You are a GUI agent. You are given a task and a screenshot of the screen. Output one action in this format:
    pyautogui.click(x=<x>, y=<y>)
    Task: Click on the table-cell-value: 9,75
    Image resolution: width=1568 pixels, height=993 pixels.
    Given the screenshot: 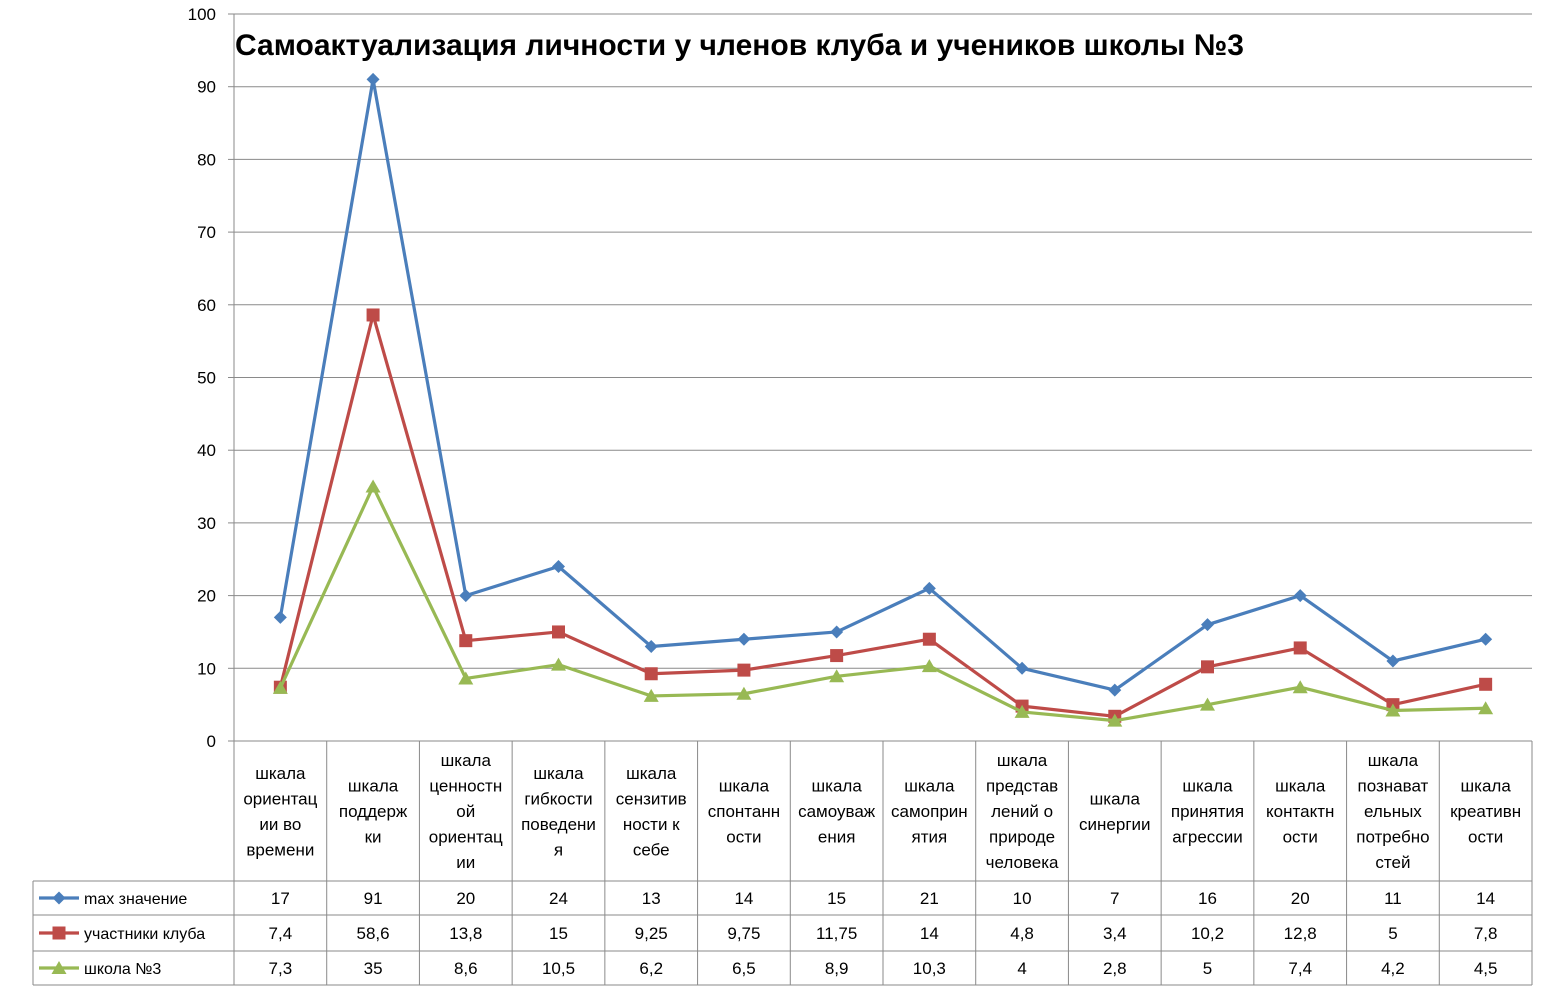 What is the action you would take?
    pyautogui.click(x=743, y=933)
    